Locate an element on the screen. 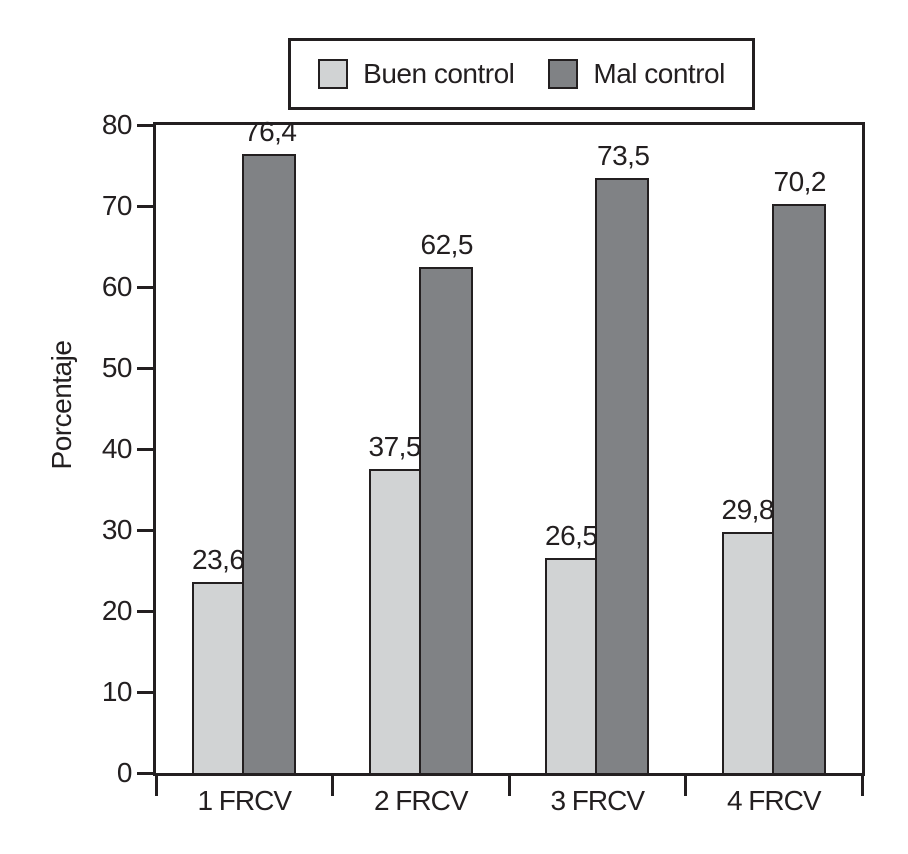 Image resolution: width=908 pixels, height=854 pixels. y-axis-tick-label: 0 is located at coordinates (124, 772).